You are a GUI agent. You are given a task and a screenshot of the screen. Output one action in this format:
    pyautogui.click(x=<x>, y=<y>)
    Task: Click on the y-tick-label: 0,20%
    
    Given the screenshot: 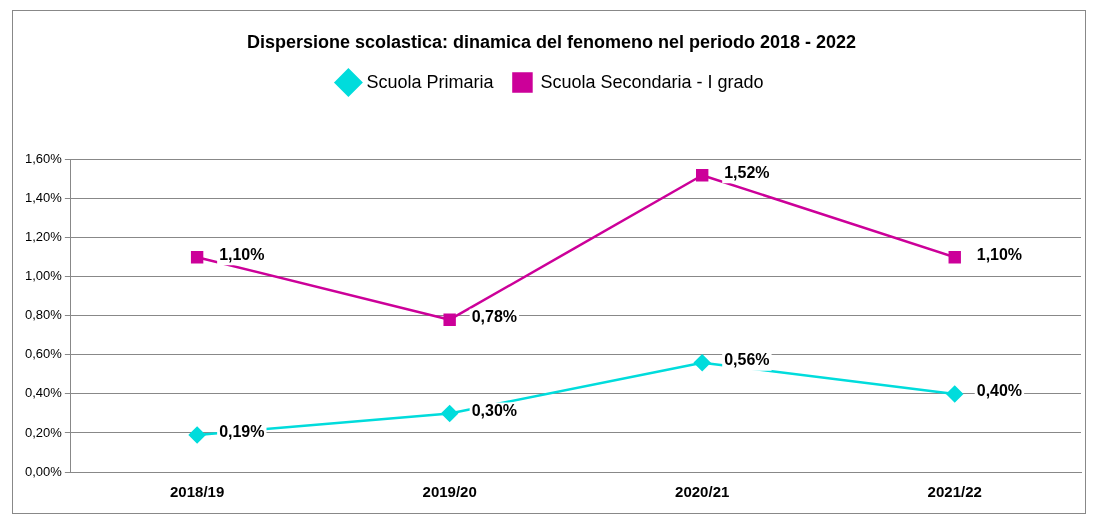 What is the action you would take?
    pyautogui.click(x=43, y=432)
    